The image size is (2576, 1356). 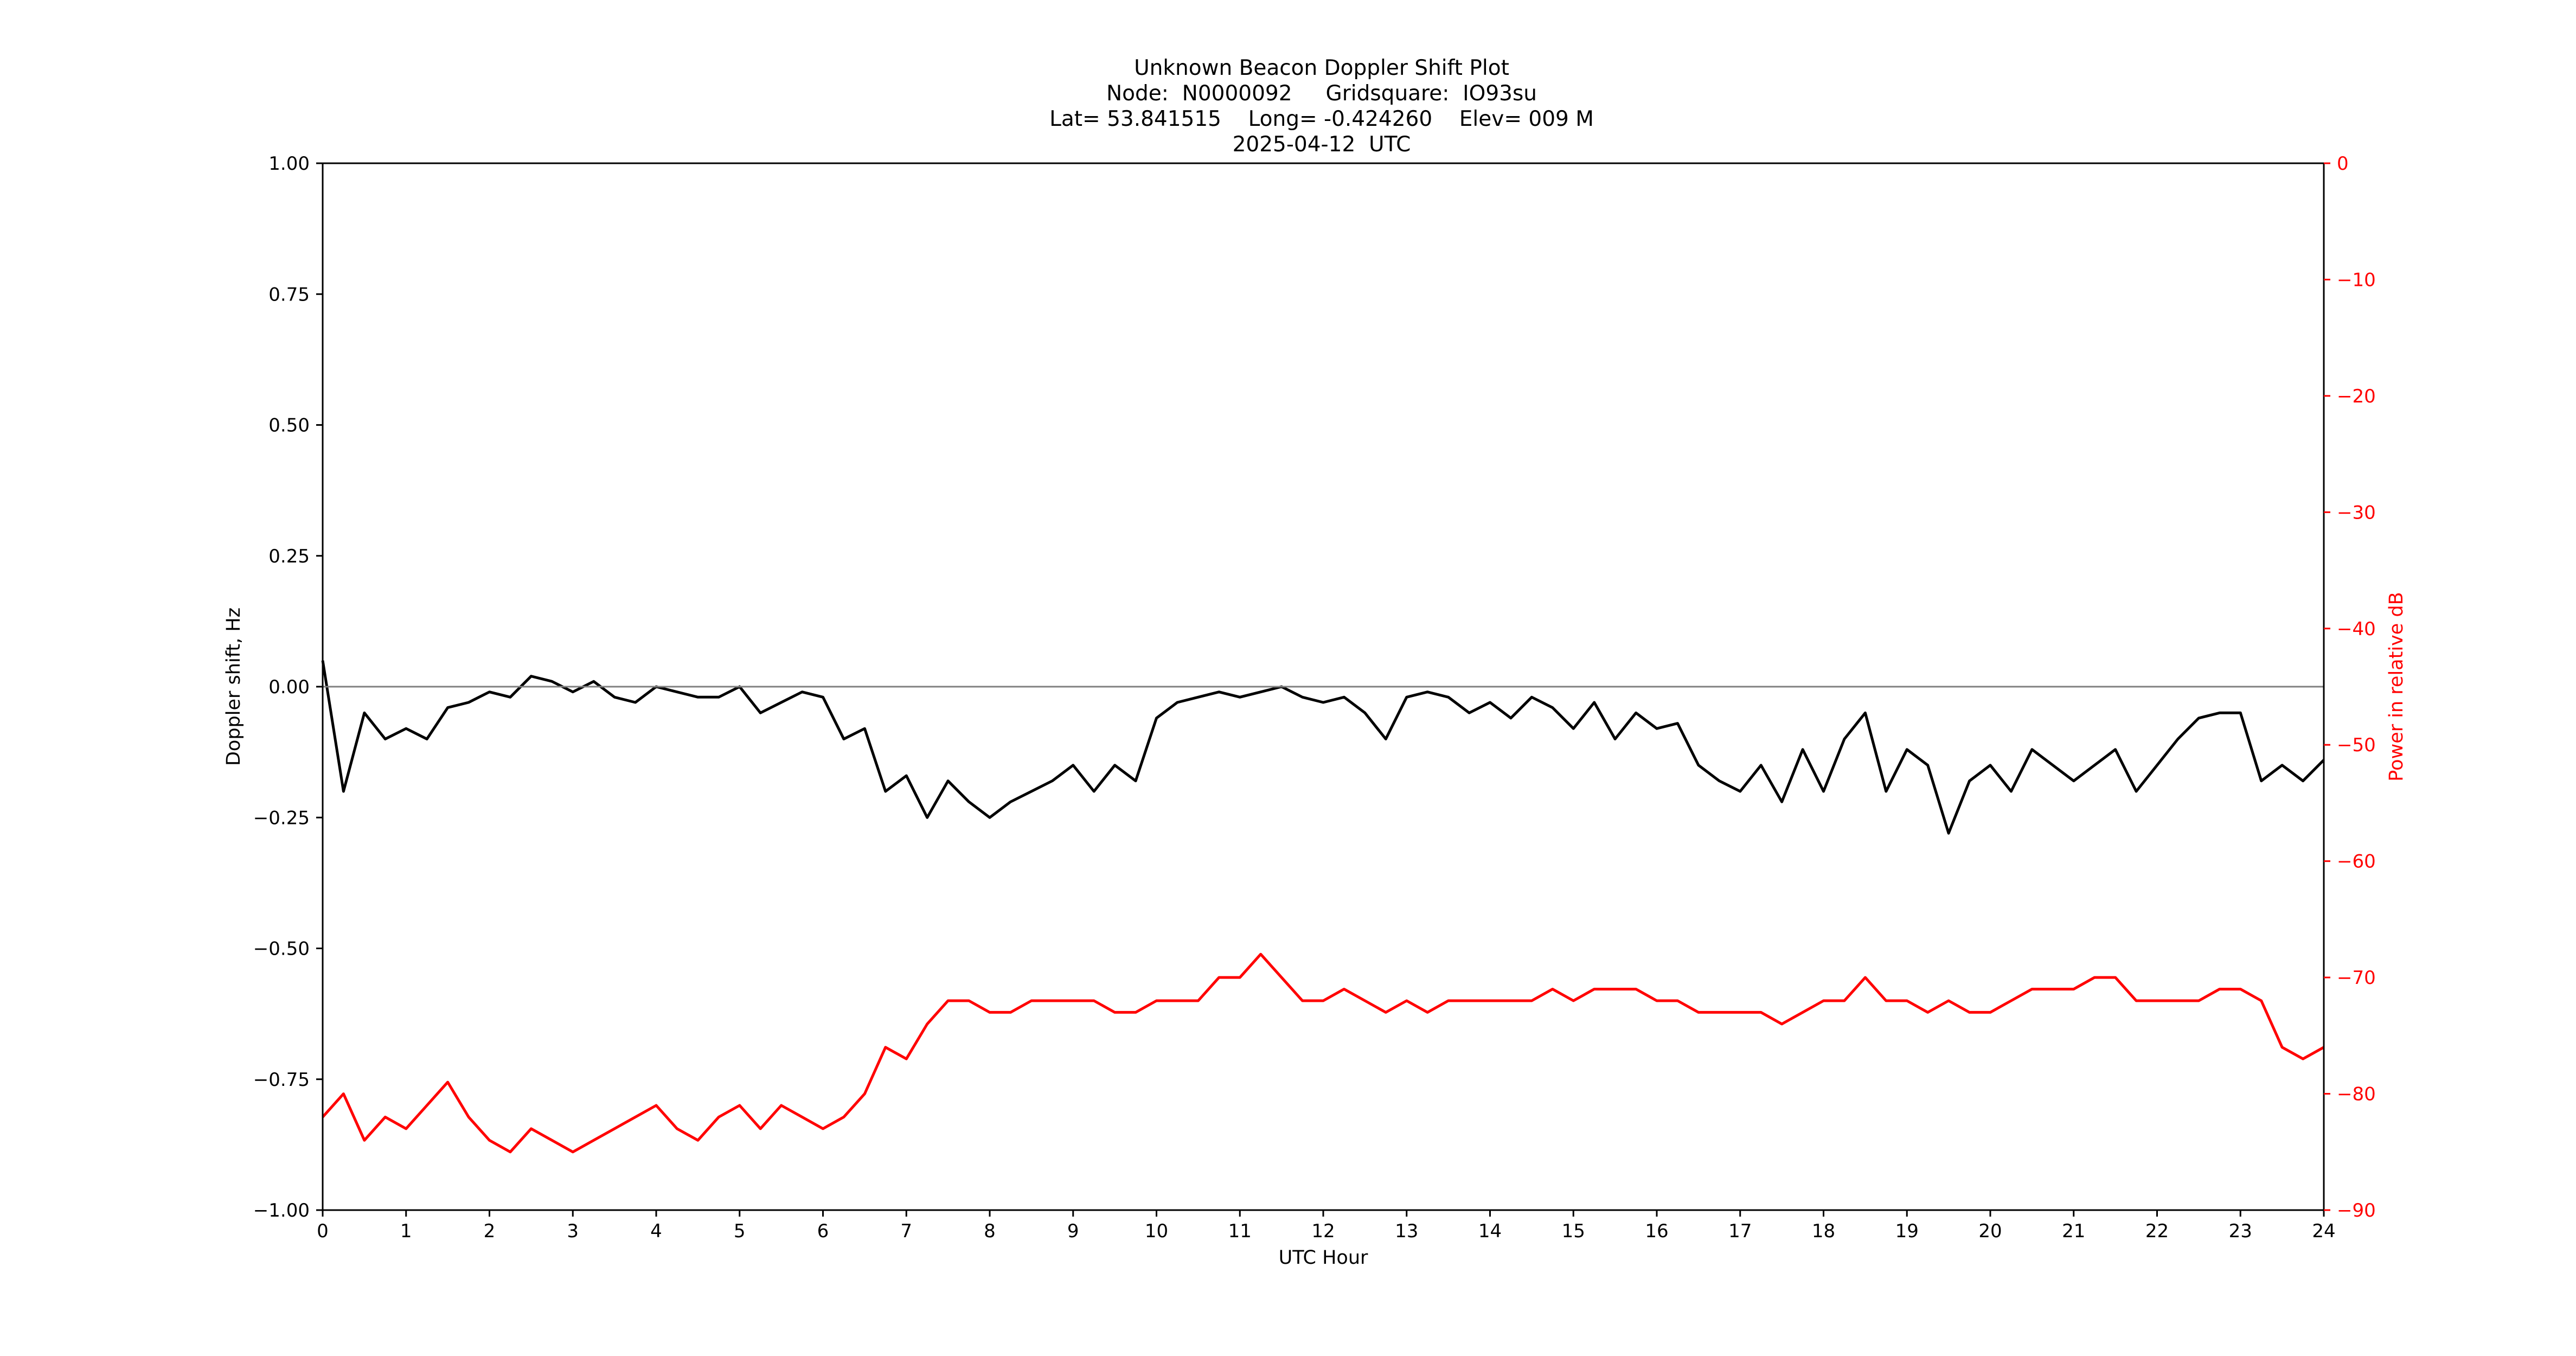 What do you see at coordinates (289, 426) in the screenshot?
I see `y-left-tick-label: 0.50` at bounding box center [289, 426].